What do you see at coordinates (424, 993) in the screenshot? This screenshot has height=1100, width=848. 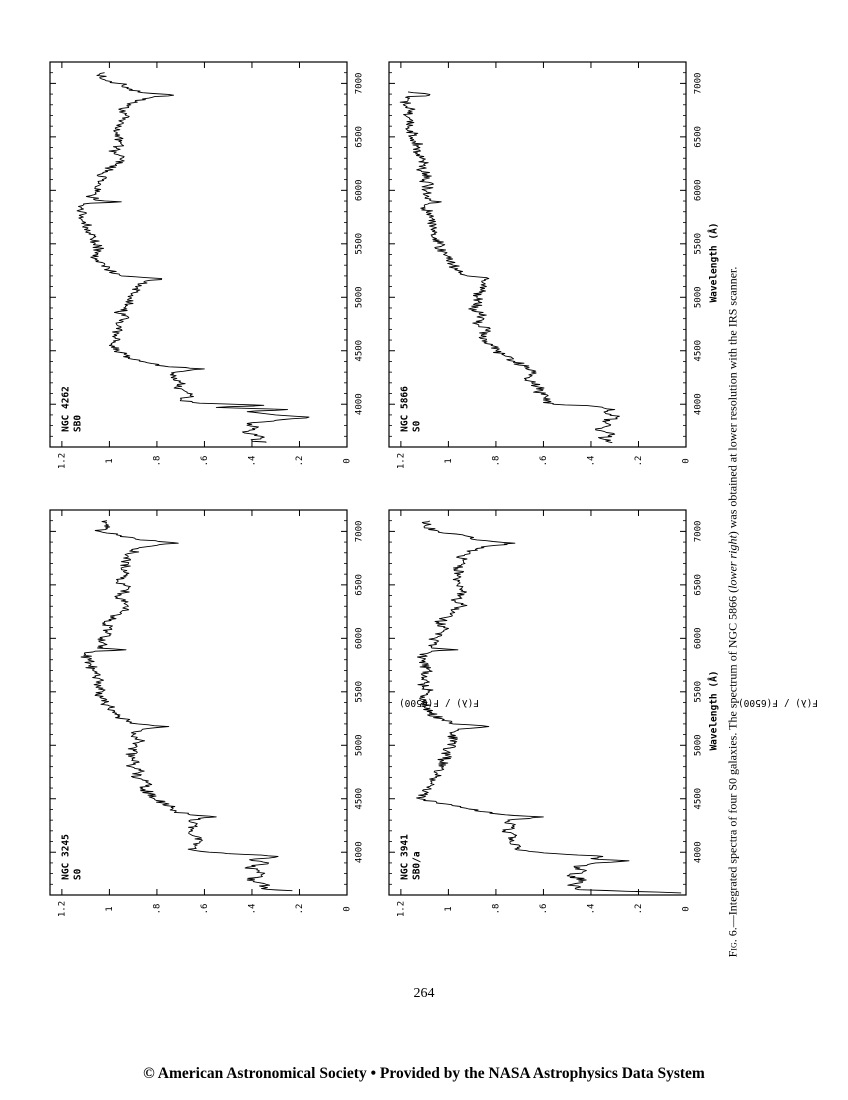 I see `page-number: 264` at bounding box center [424, 993].